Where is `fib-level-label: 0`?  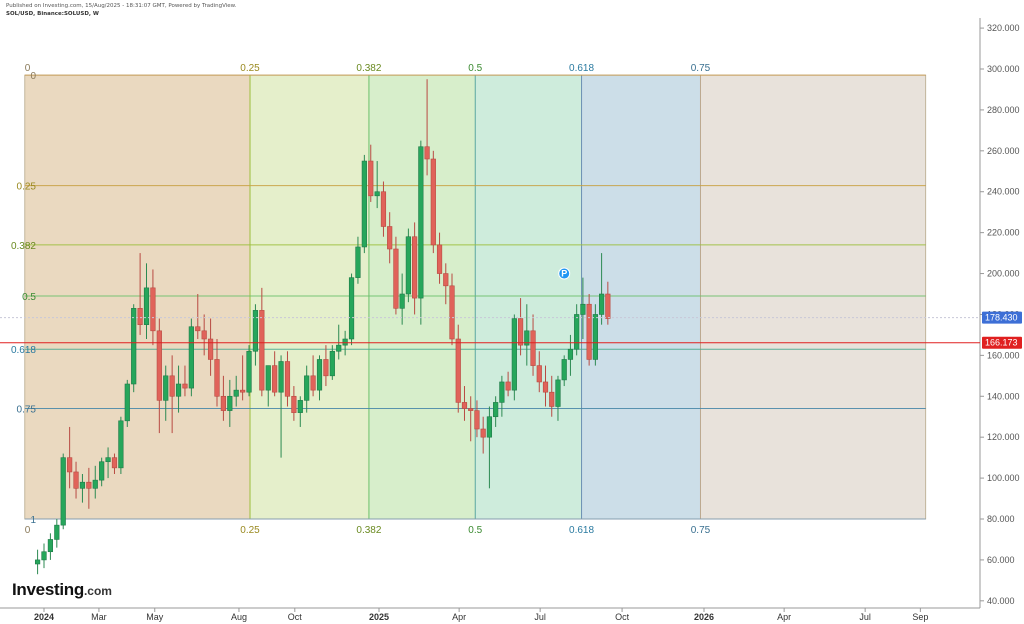
fib-level-label: 0 is located at coordinates (33, 76).